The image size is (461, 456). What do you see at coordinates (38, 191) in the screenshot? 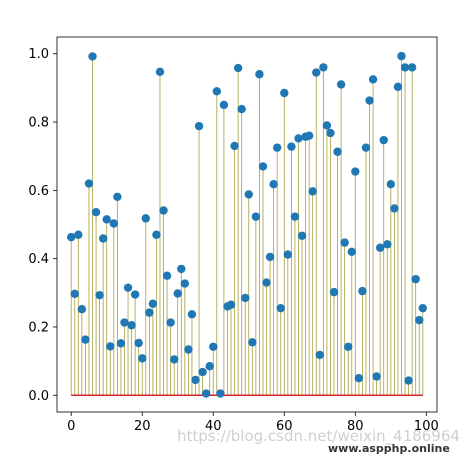
I see `y-tick-label: 0.6` at bounding box center [38, 191].